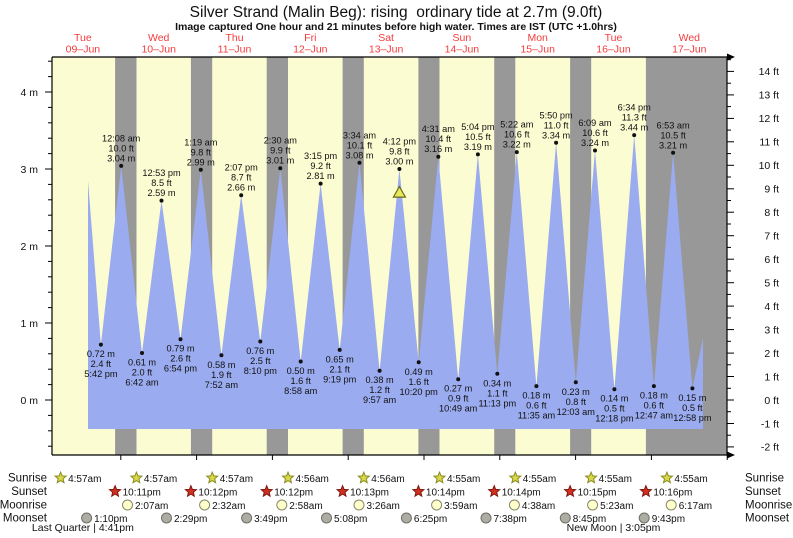  What do you see at coordinates (260, 361) in the screenshot?
I see `tide-annotation-low: 2.5 ft` at bounding box center [260, 361].